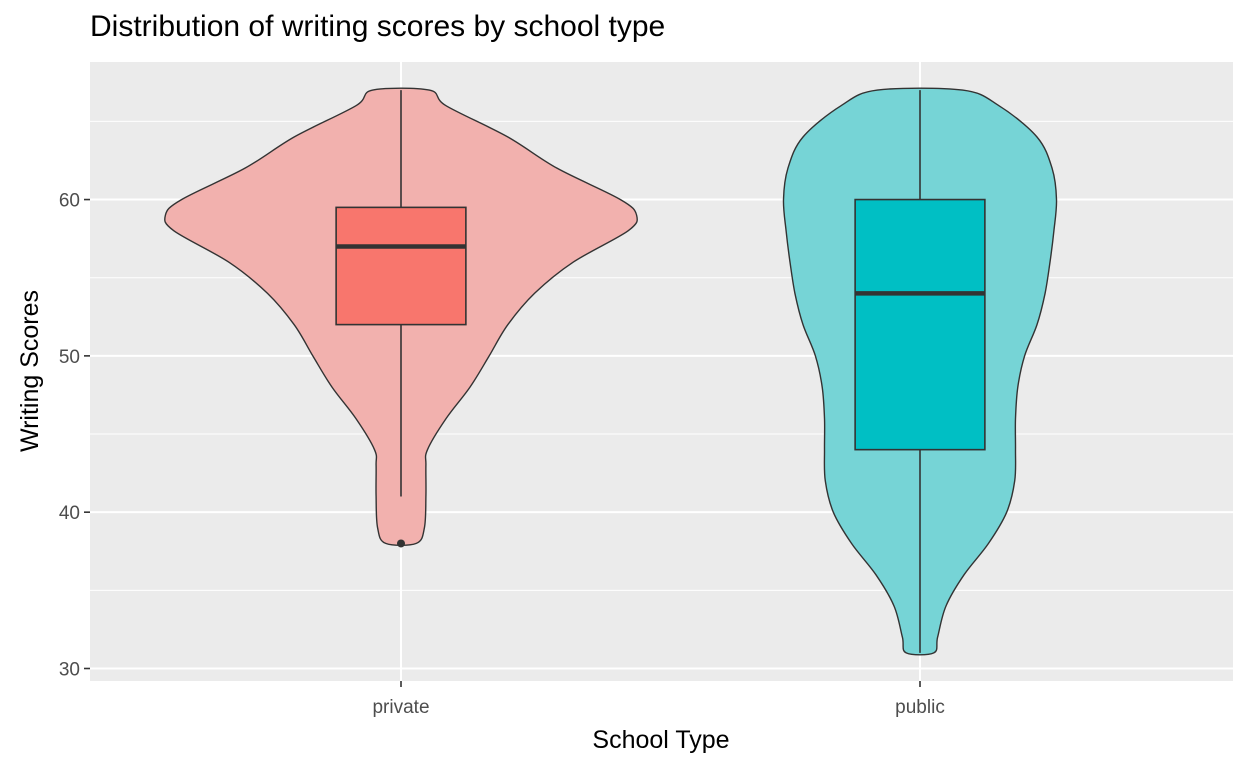 This screenshot has height=768, width=1248. Describe the element at coordinates (401, 543) in the screenshot. I see `outlier-point-private` at that location.